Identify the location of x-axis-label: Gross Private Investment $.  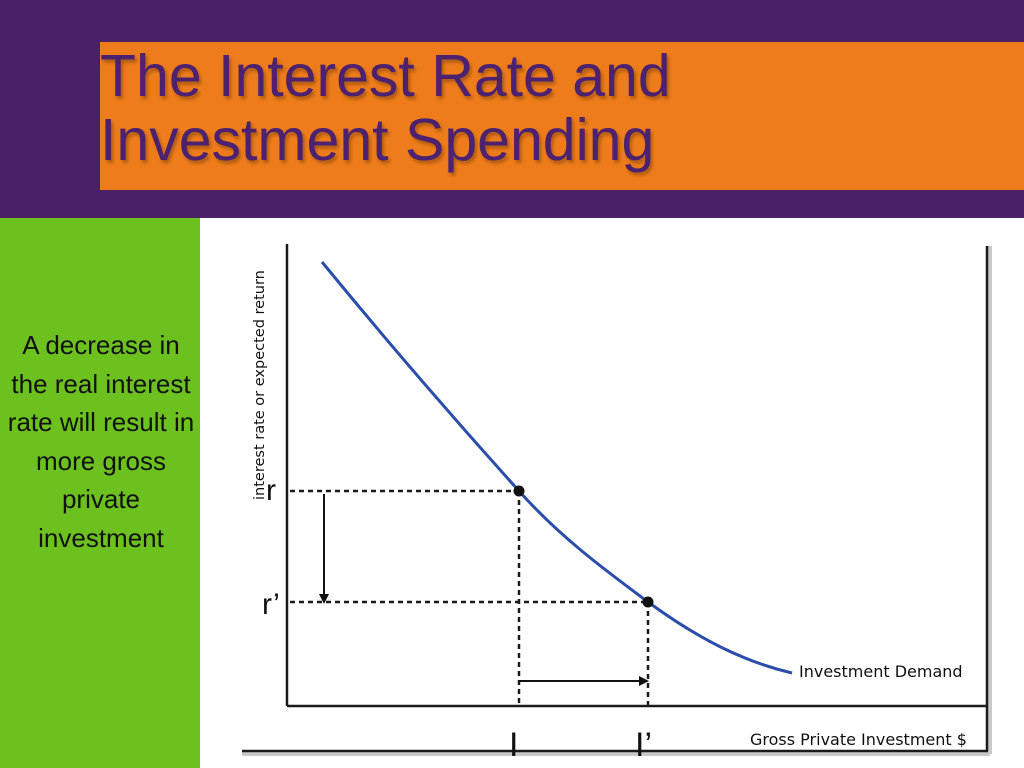
(858, 739).